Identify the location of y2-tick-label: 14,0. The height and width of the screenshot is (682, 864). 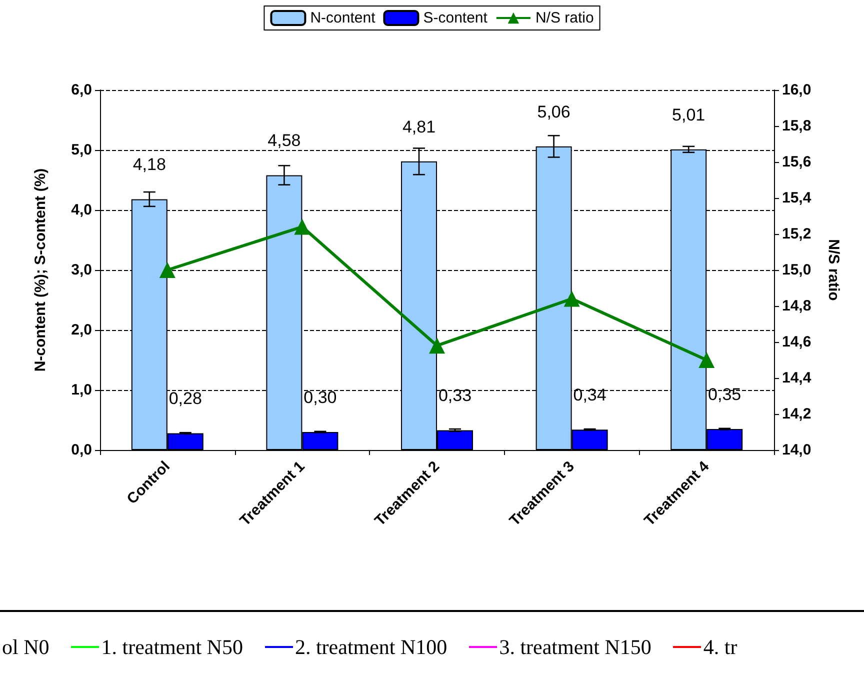
(797, 450).